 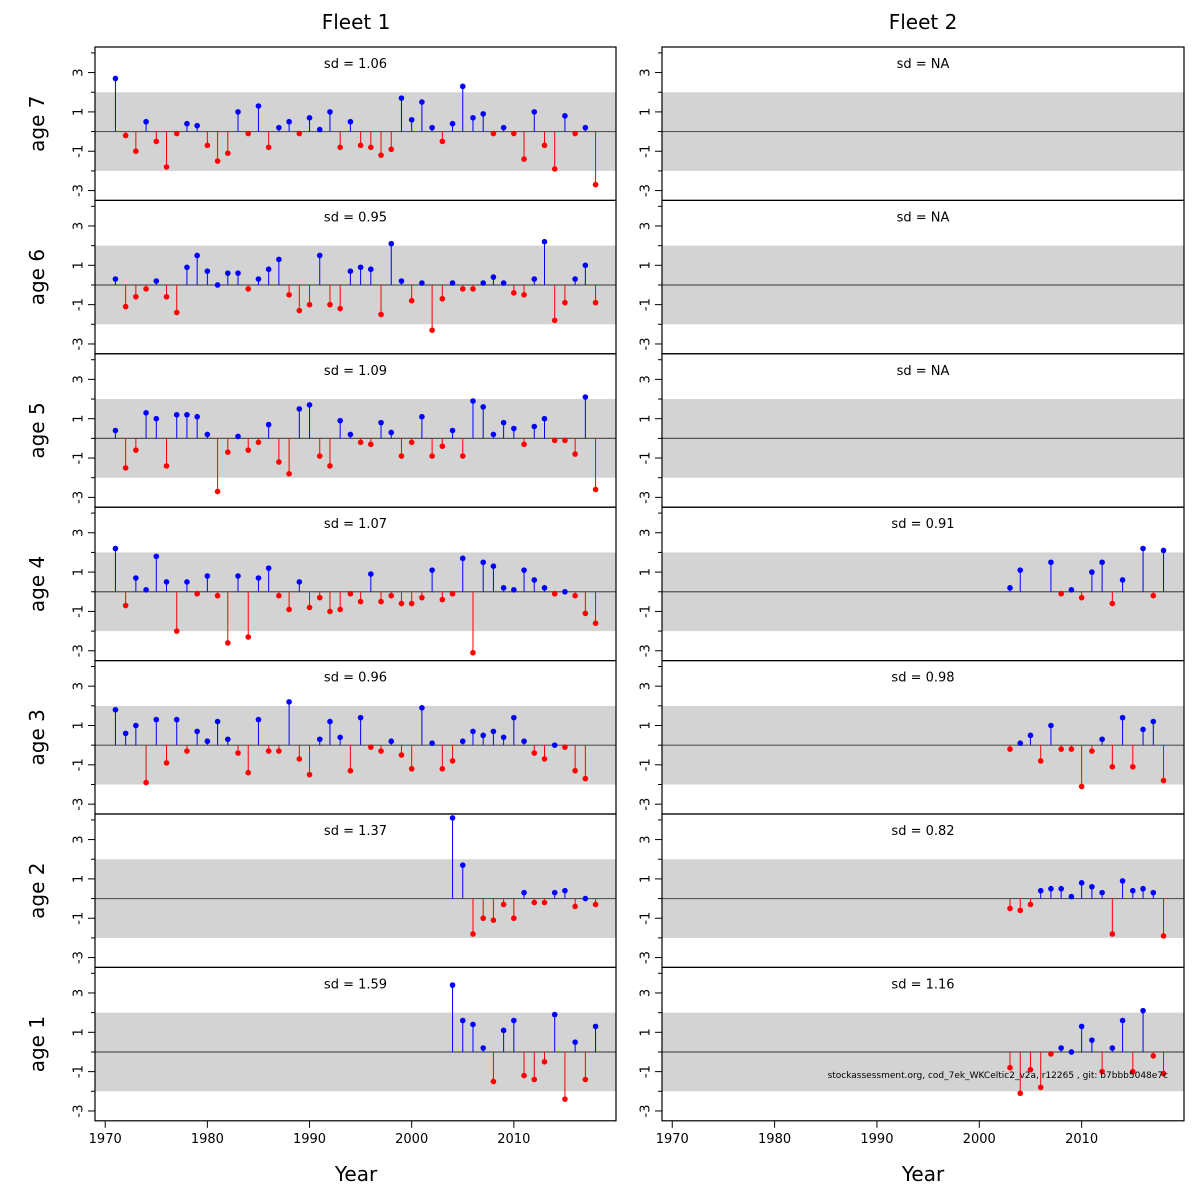 What do you see at coordinates (646, 650) in the screenshot?
I see `panel-2-age4-ytick-label--3: -3` at bounding box center [646, 650].